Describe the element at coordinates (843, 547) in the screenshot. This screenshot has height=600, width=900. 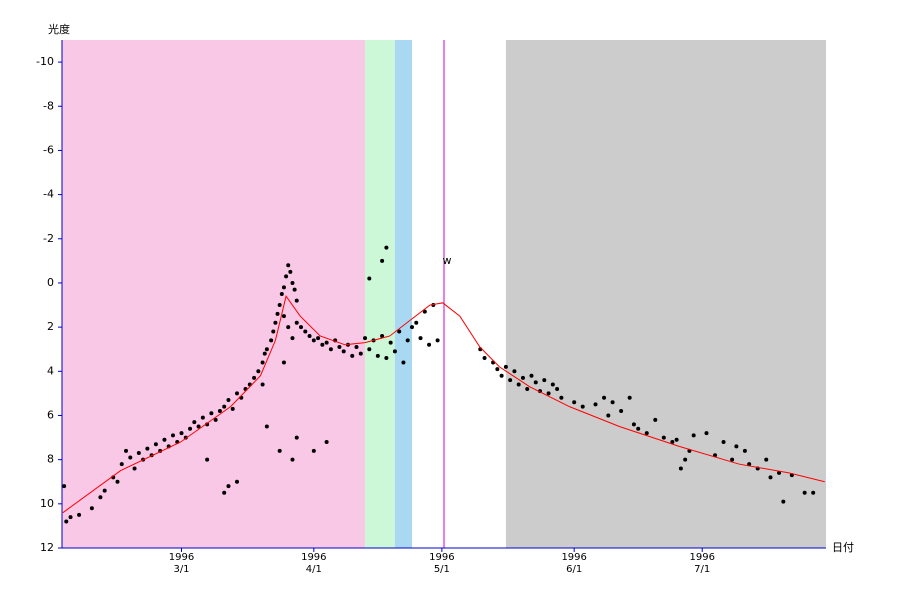
I see `x-axis-label: 日付` at that location.